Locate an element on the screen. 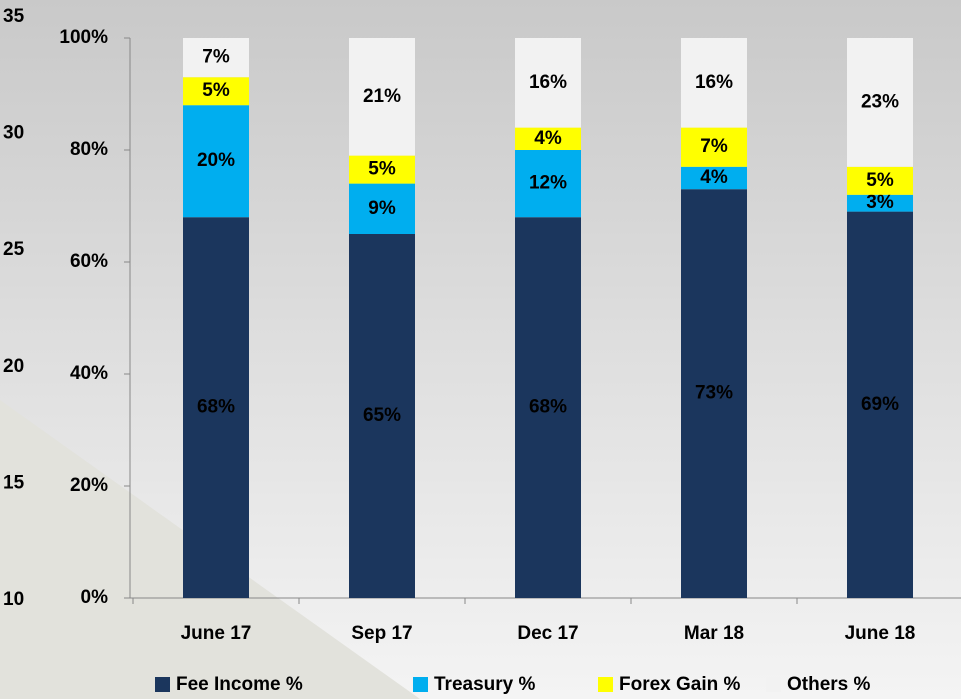 Image resolution: width=961 pixels, height=699 pixels. legend-label: Fee Income % is located at coordinates (239, 684).